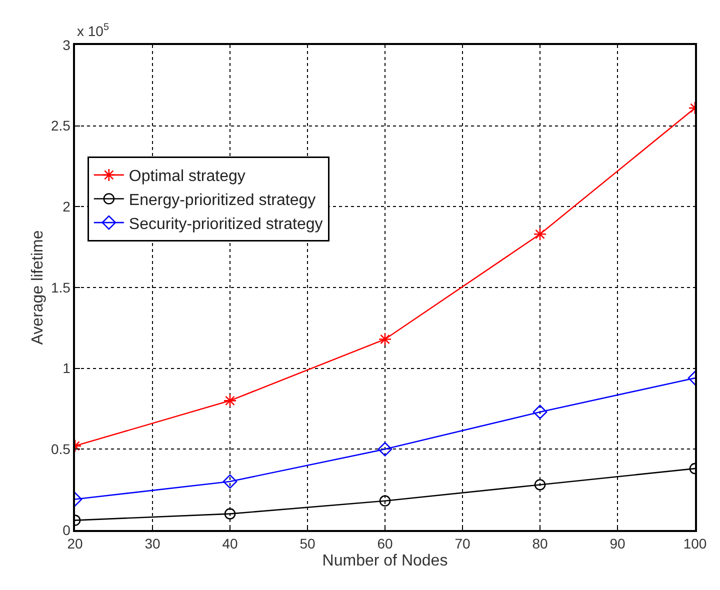  I want to click on y-tick-label: 3, so click(66, 44).